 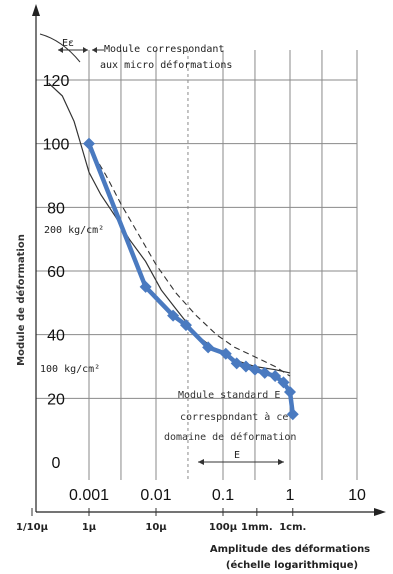 What do you see at coordinates (74, 230) in the screenshot?
I see `kg200-label: 200 kg/cm²` at bounding box center [74, 230].